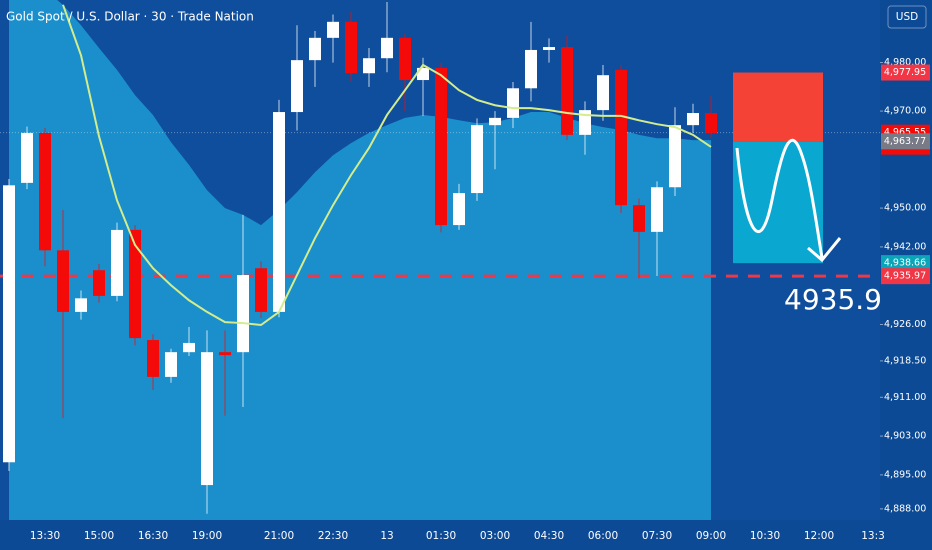 The width and height of the screenshot is (932, 550). I want to click on time-axis, so click(440, 535).